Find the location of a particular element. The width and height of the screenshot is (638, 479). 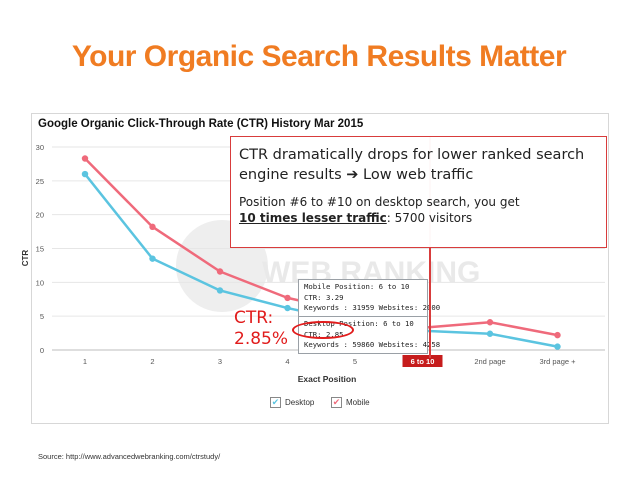

tooltip-line: Keywords : 59860 Websites: 4258 is located at coordinates (372, 344).